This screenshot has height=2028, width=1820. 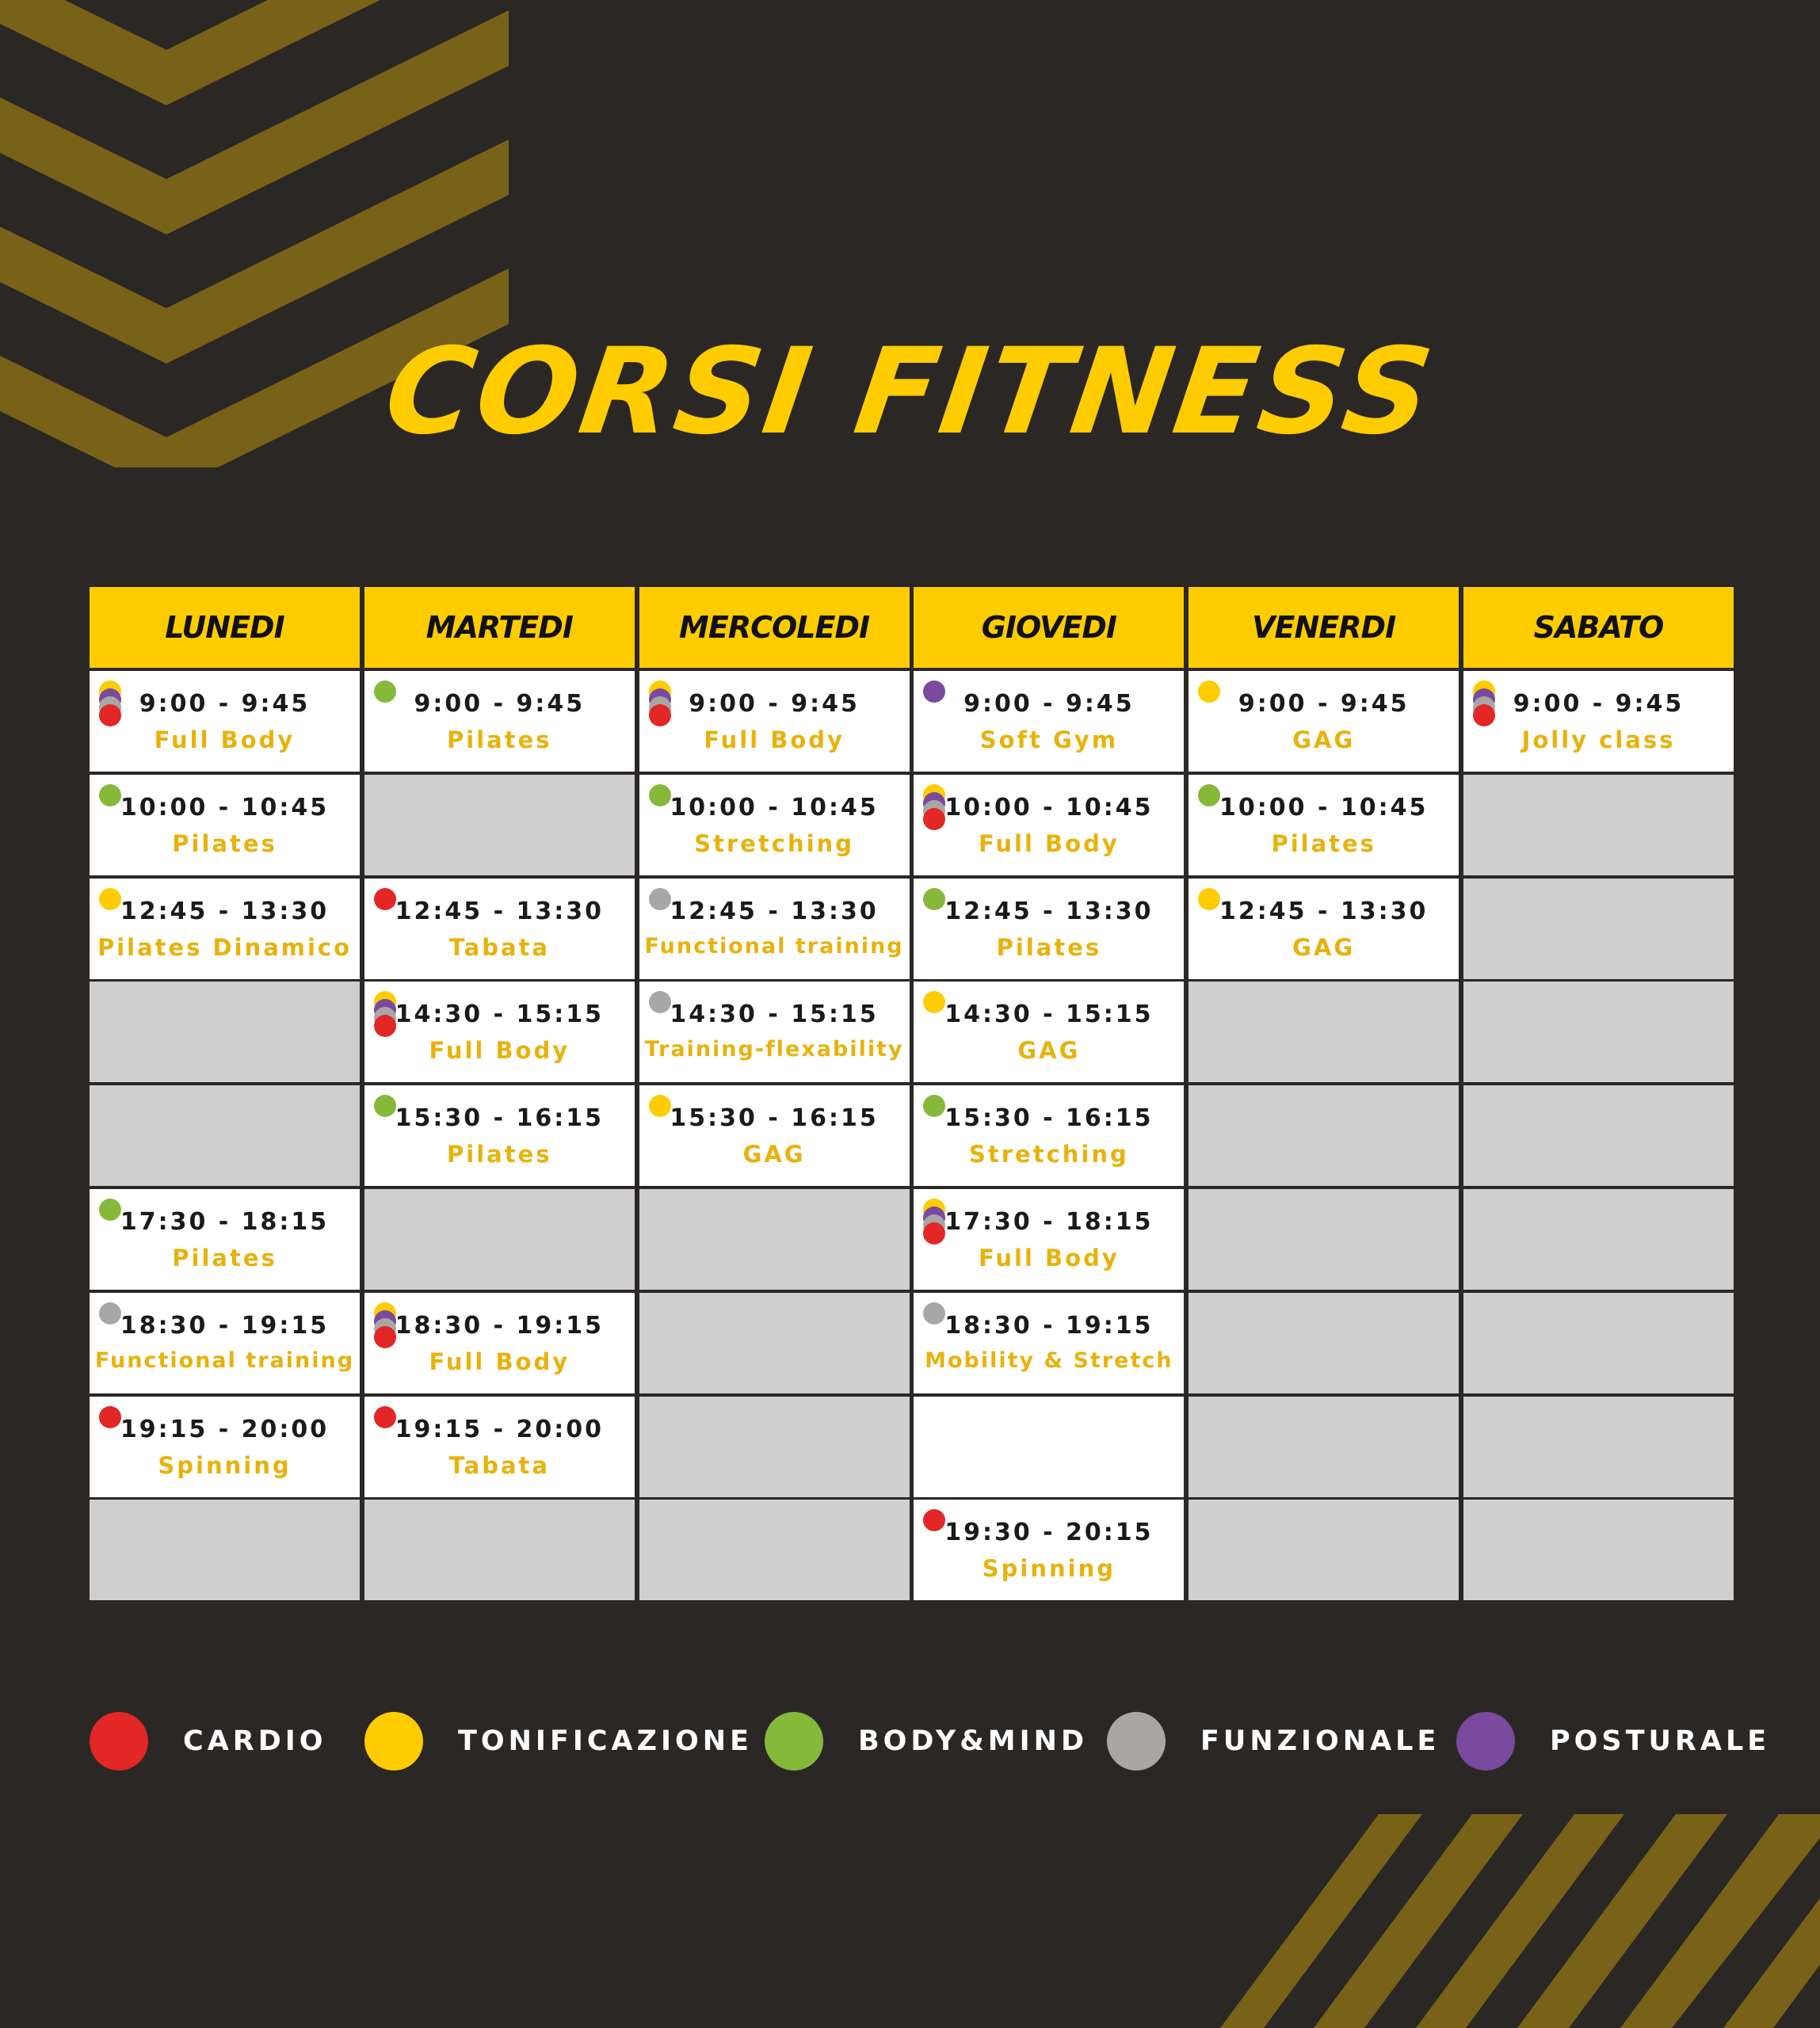 What do you see at coordinates (1598, 739) in the screenshot?
I see `class-name: Jolly class` at bounding box center [1598, 739].